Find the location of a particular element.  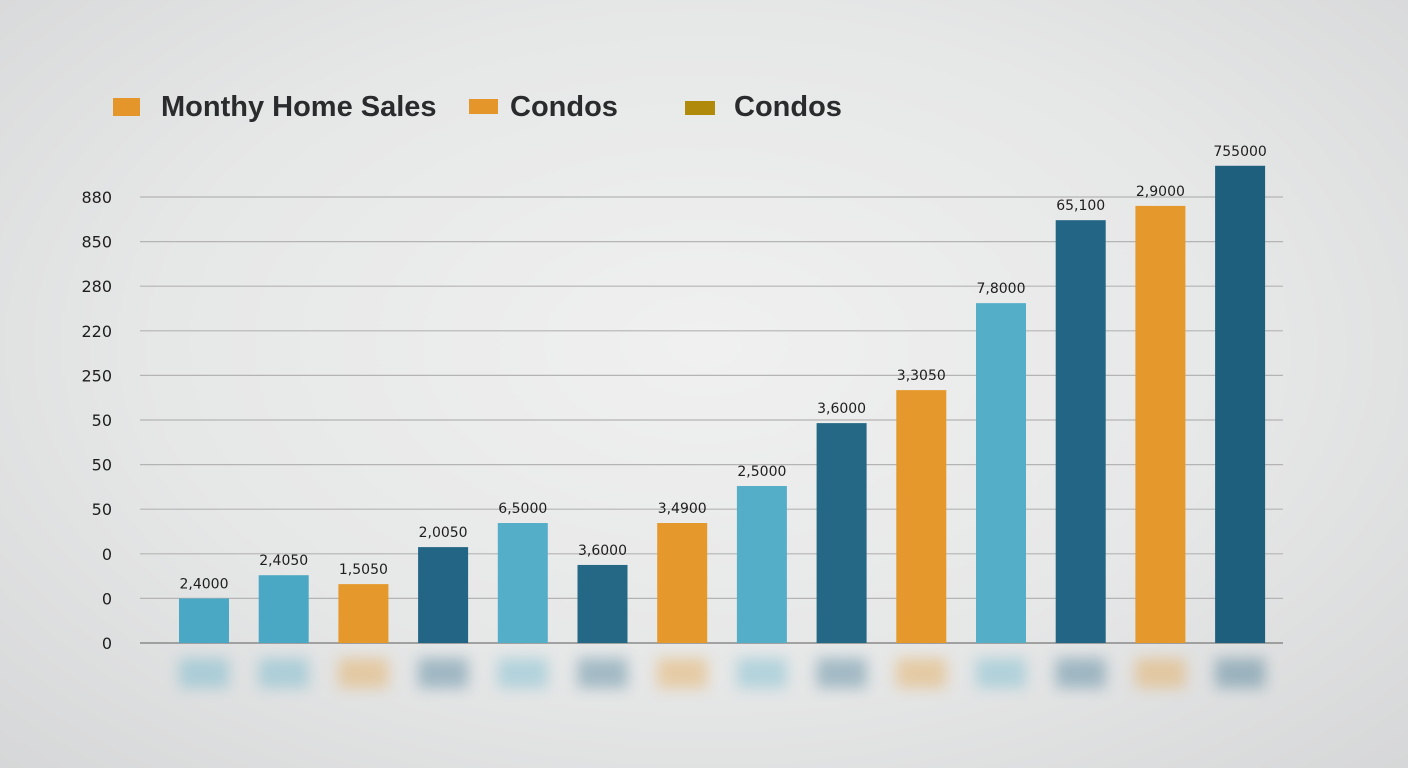

data-label: 3,3050 is located at coordinates (921, 376).